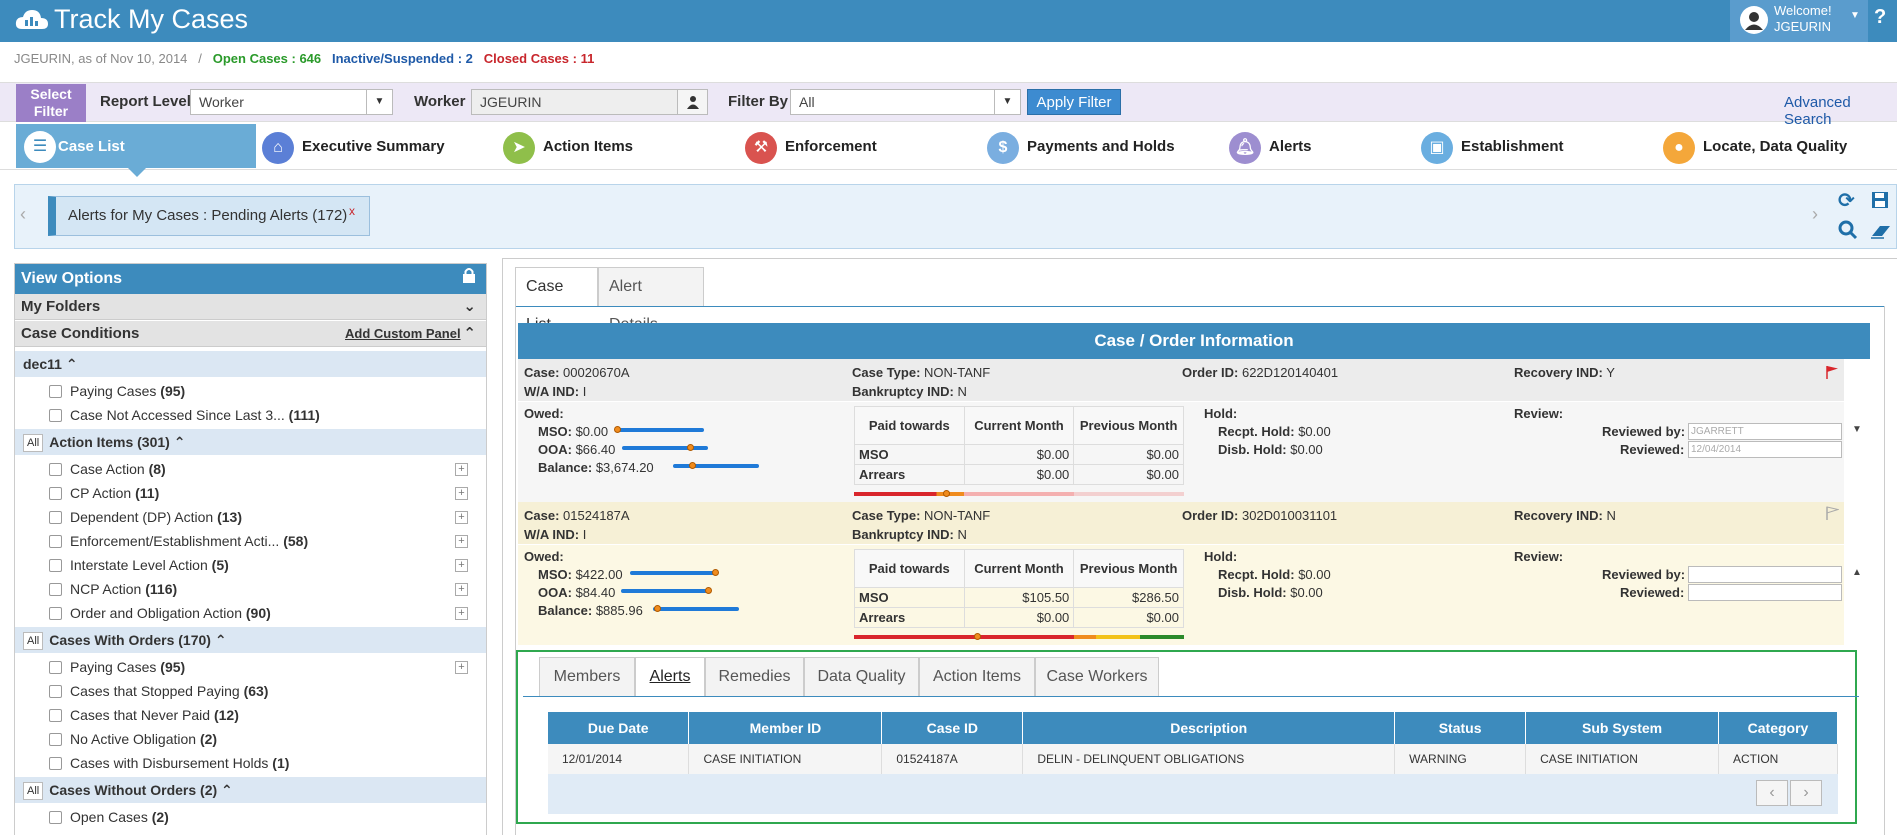 This screenshot has height=835, width=1897. What do you see at coordinates (1460, 728) in the screenshot?
I see `column-header: Status` at bounding box center [1460, 728].